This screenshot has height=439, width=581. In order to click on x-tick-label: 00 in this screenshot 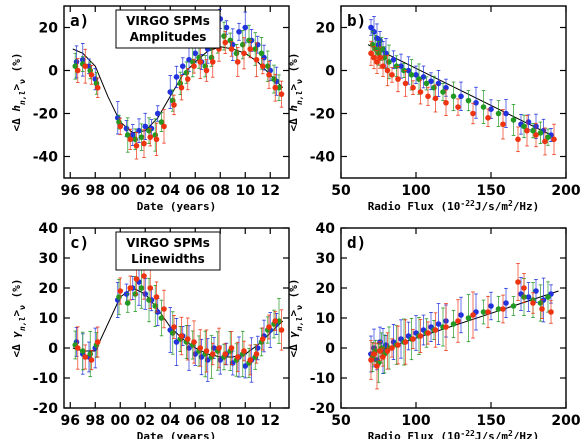, I will do `click(121, 191)`.